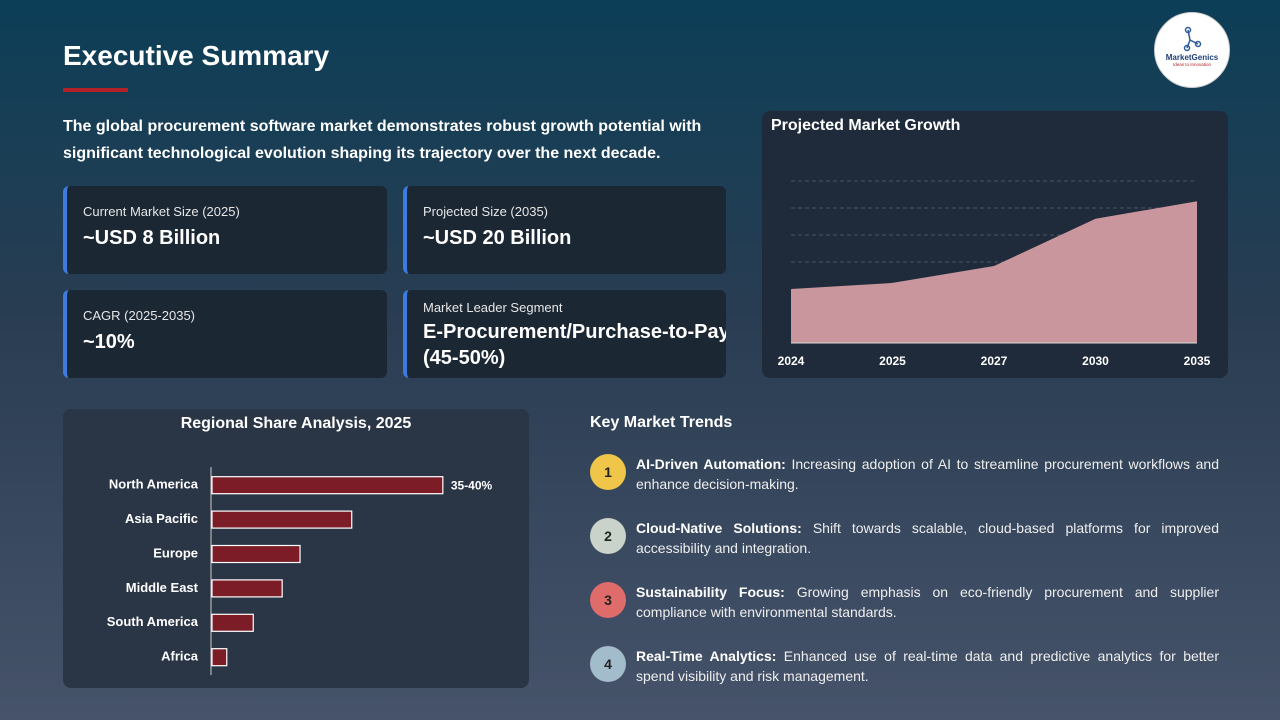 Image resolution: width=1280 pixels, height=720 pixels. What do you see at coordinates (493, 307) in the screenshot?
I see `metric-label: Market Leader Segment` at bounding box center [493, 307].